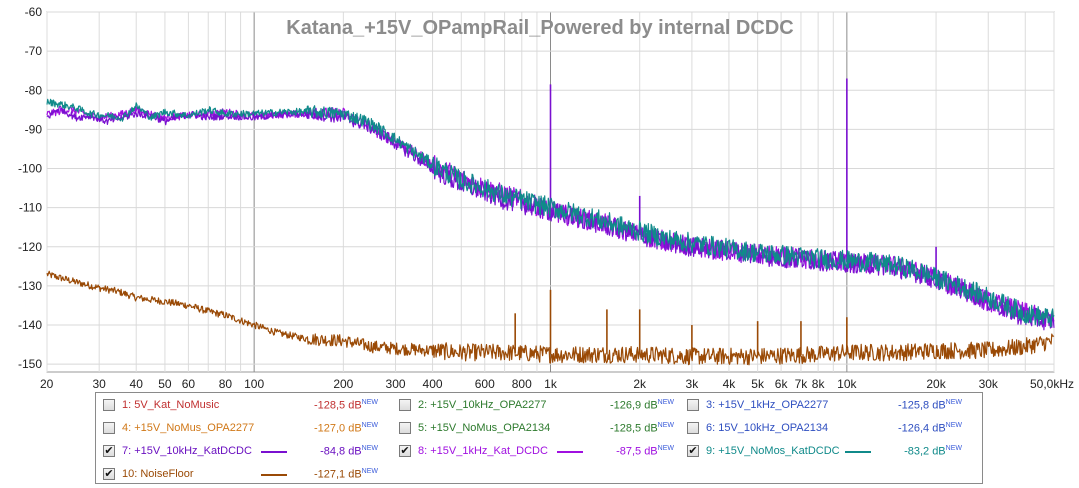  I want to click on legend-row: ✔ 10: NoiseFloor -127,1 dBNEW, so click(539, 475).